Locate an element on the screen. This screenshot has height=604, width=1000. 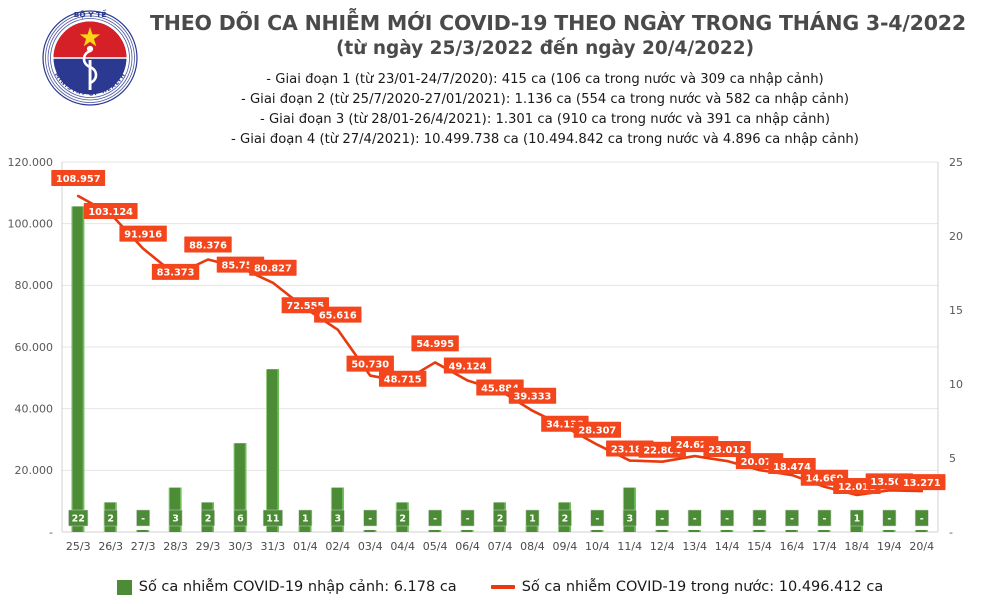
line-value-label: 23.012 is located at coordinates (727, 450).